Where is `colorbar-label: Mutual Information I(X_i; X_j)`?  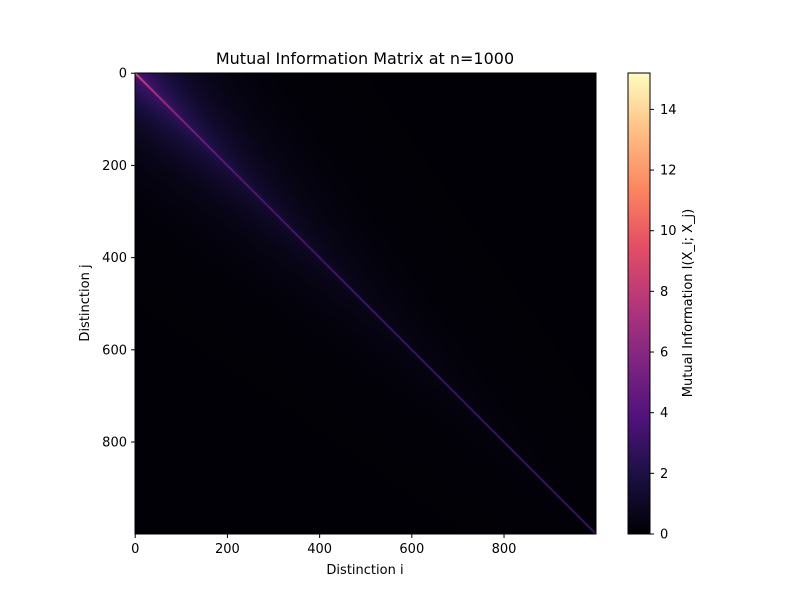 colorbar-label: Mutual Information I(X_i; X_j) is located at coordinates (688, 303).